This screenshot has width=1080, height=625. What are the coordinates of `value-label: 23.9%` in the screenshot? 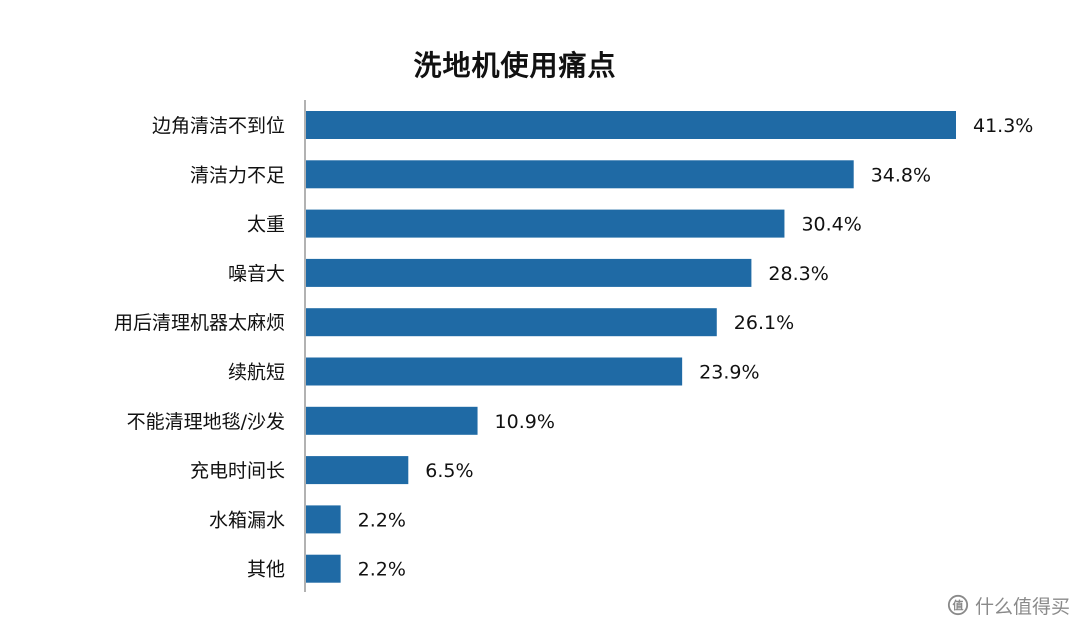 It's located at (729, 373).